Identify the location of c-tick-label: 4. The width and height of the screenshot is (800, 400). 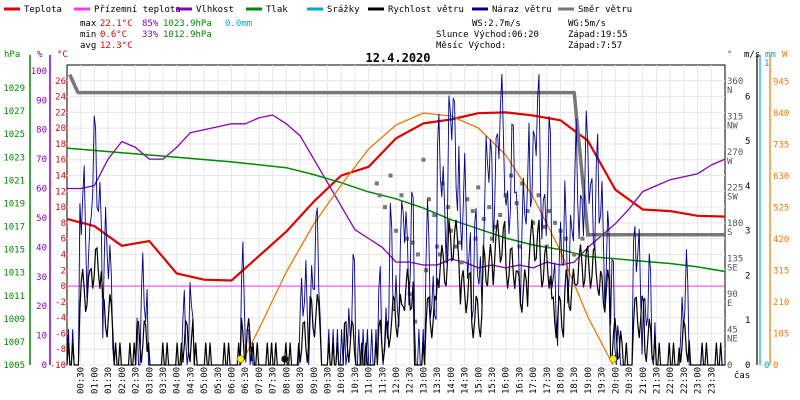
(63, 255).